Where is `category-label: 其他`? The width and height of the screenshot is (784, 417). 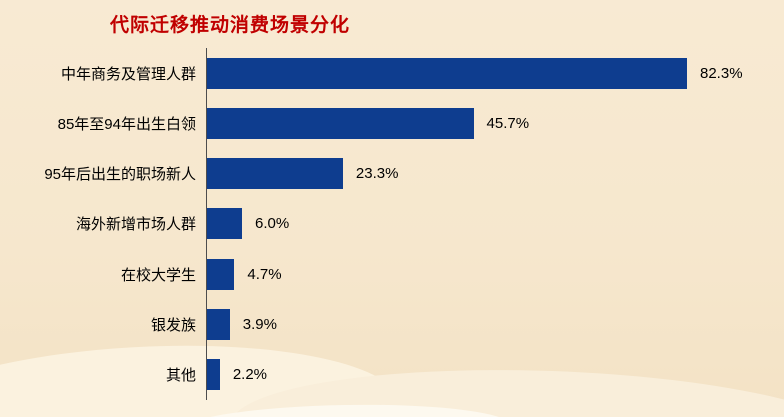
category-label: 其他 is located at coordinates (180, 376).